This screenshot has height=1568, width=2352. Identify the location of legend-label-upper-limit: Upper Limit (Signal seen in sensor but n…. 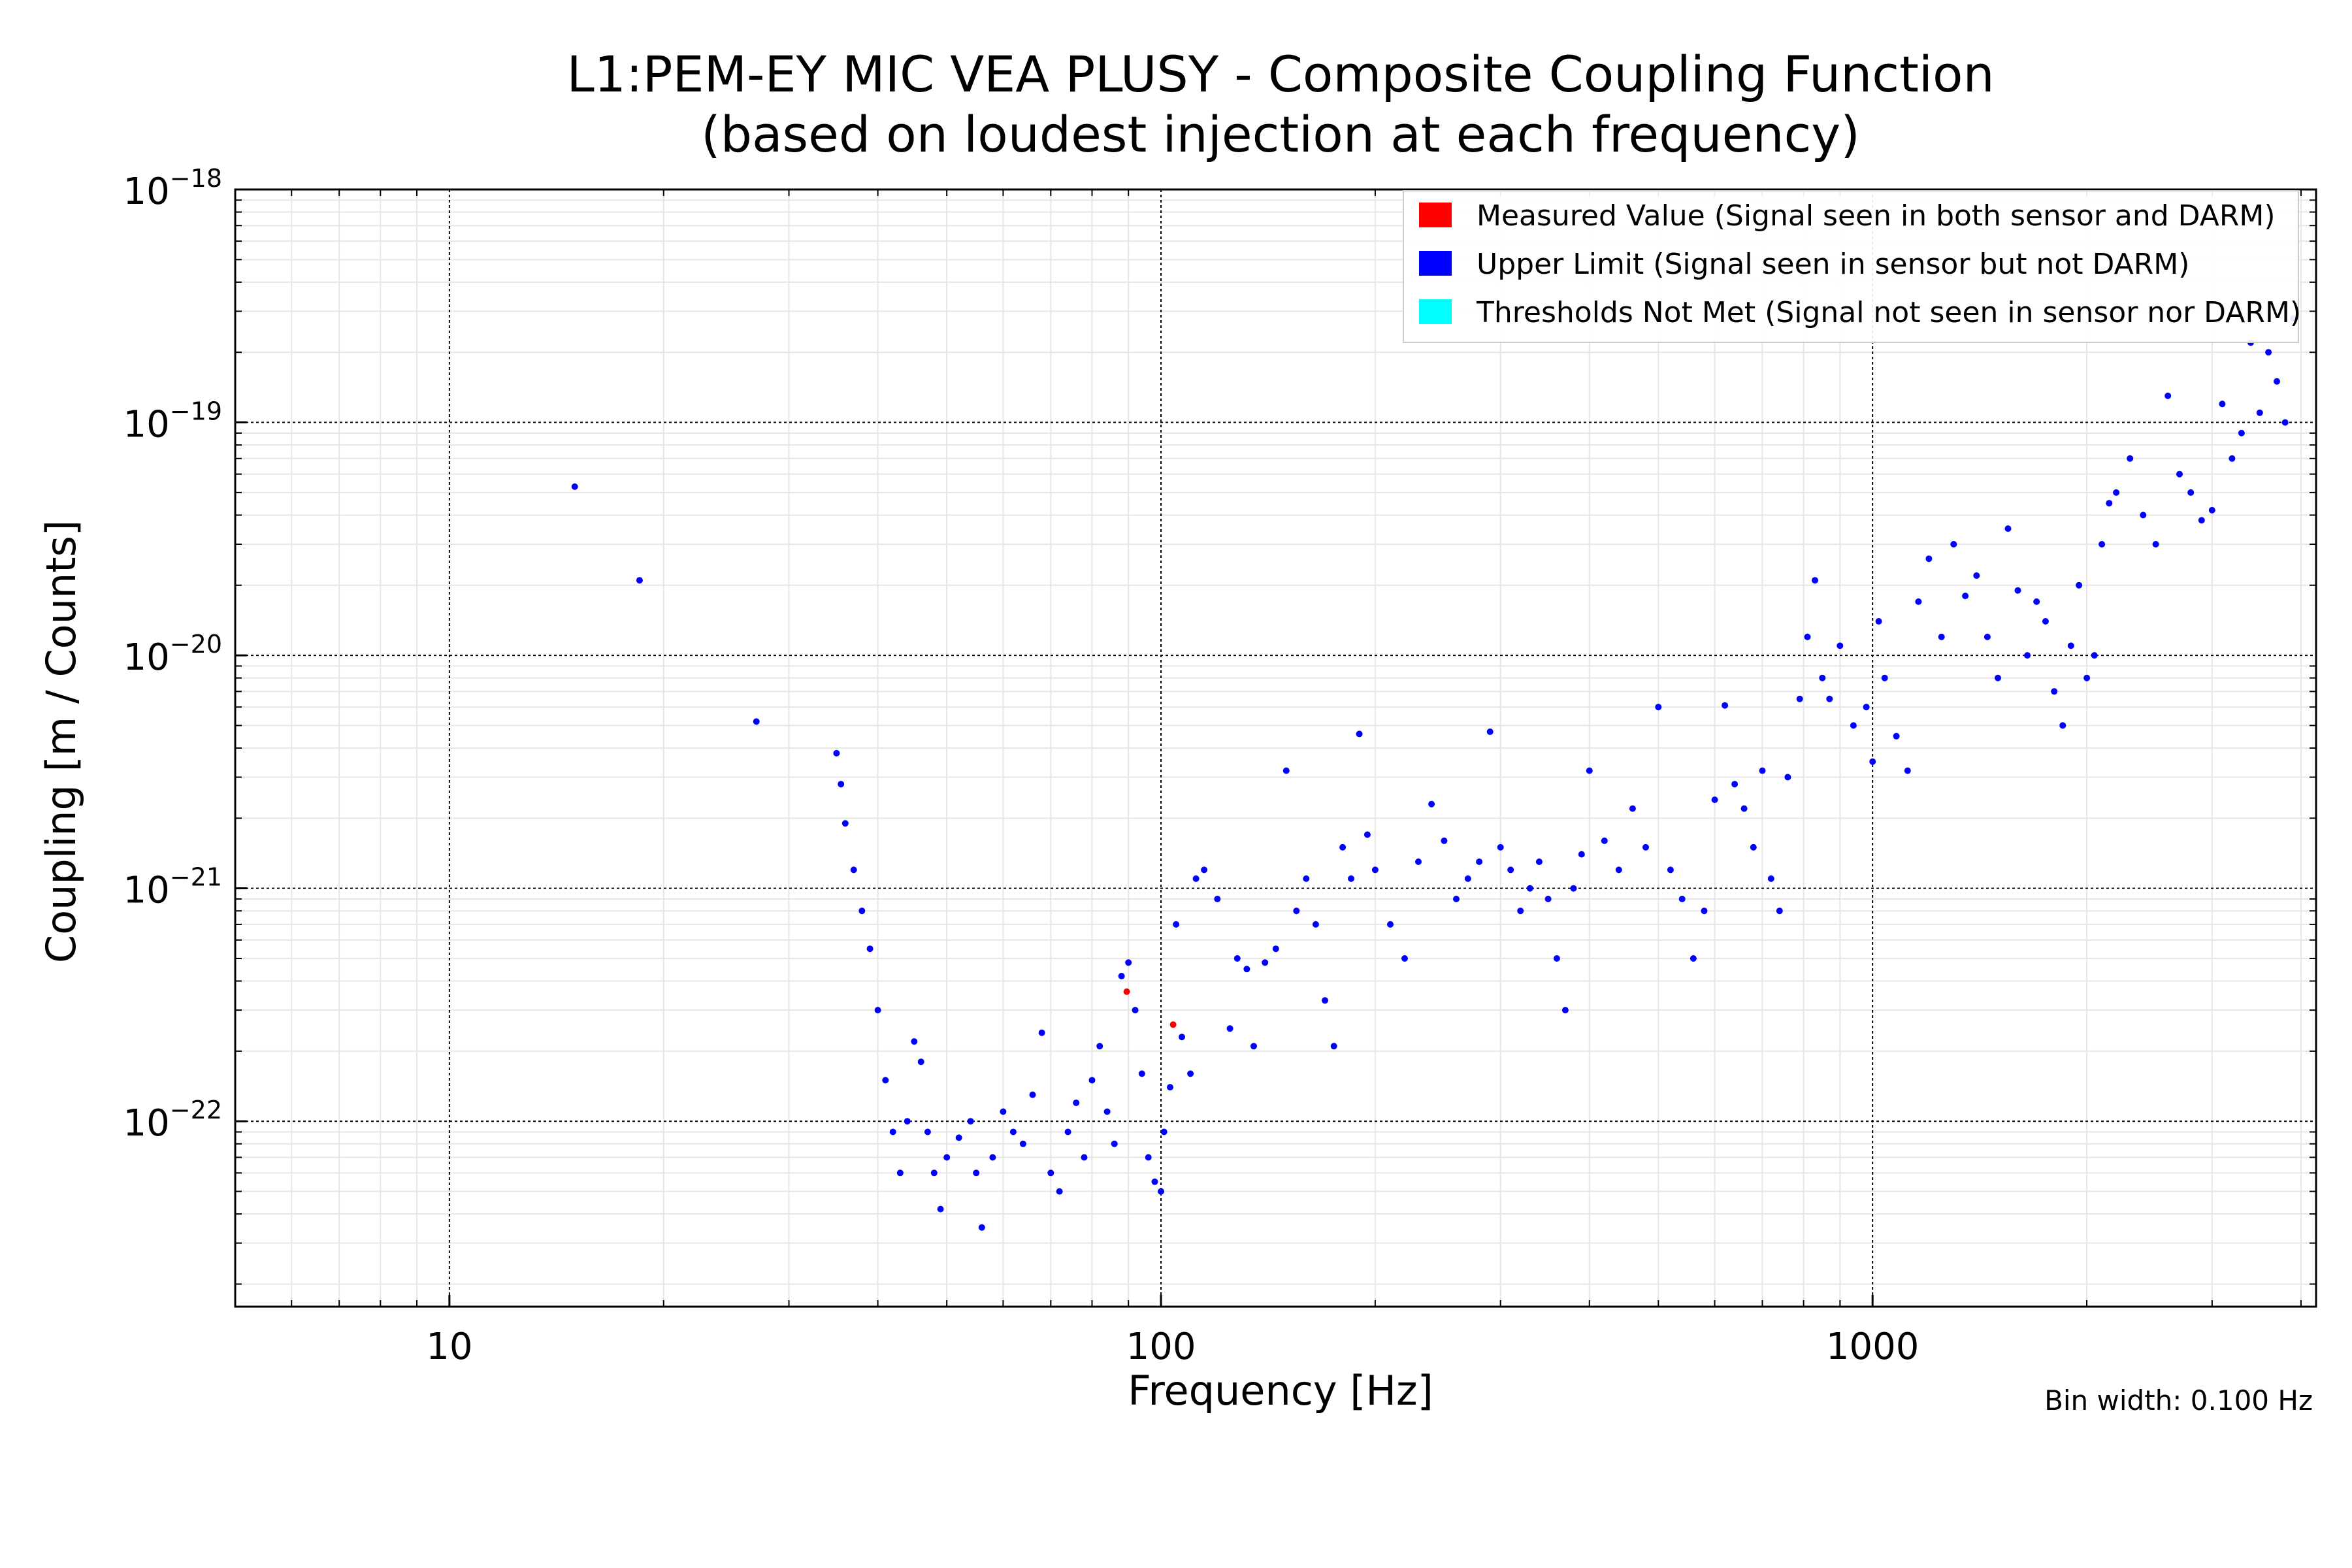
(1833, 264).